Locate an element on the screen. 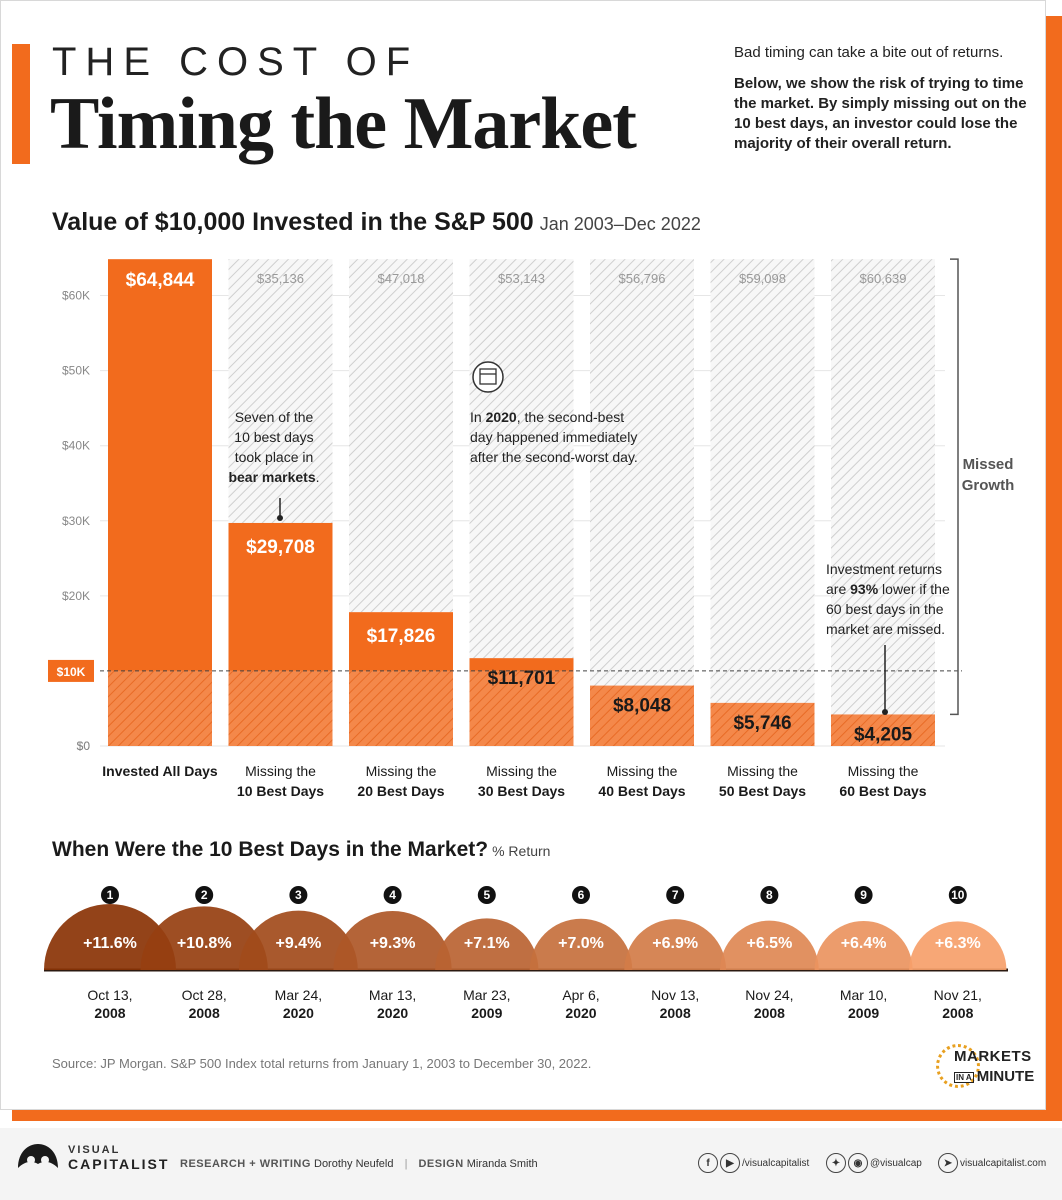 Image resolution: width=1062 pixels, height=1200 pixels. category-label: 40 Best Days is located at coordinates (641, 791).